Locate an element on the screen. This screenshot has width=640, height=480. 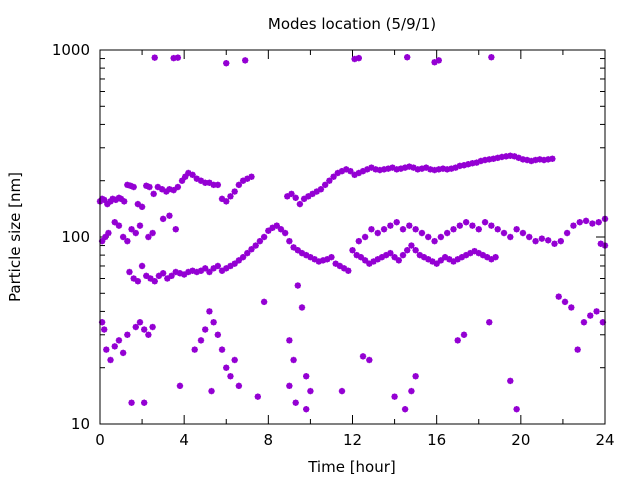
chart-title: Modes location (5/9/1) is located at coordinates (352, 24).